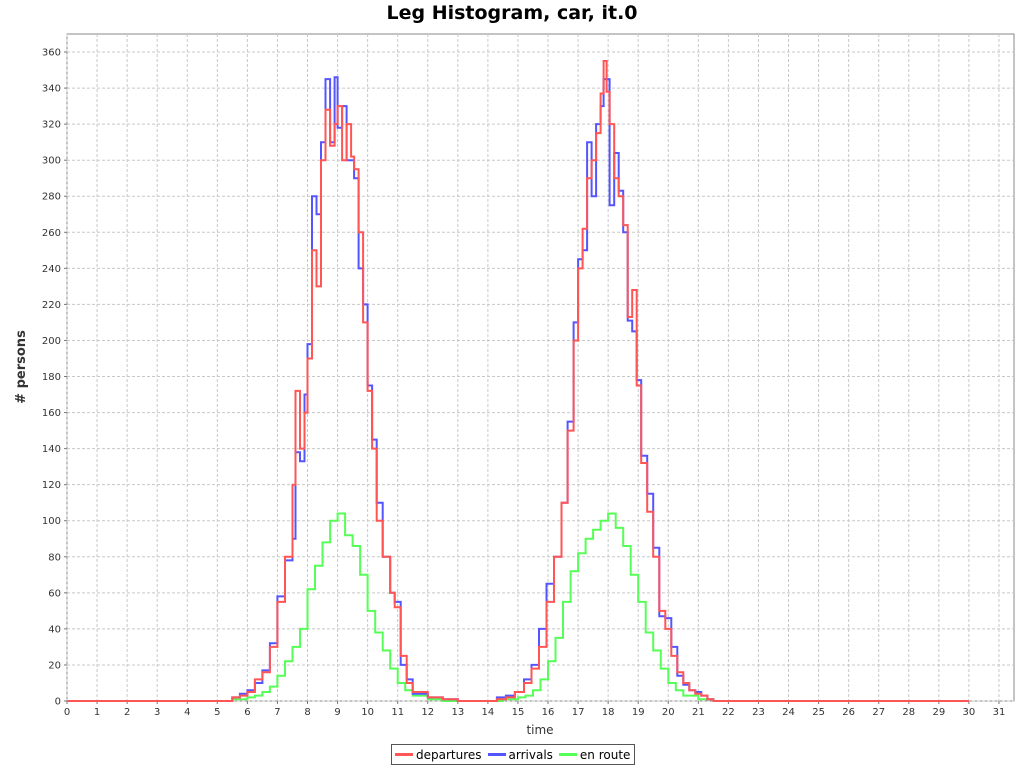  What do you see at coordinates (51, 521) in the screenshot?
I see `y-tick-label: 100` at bounding box center [51, 521].